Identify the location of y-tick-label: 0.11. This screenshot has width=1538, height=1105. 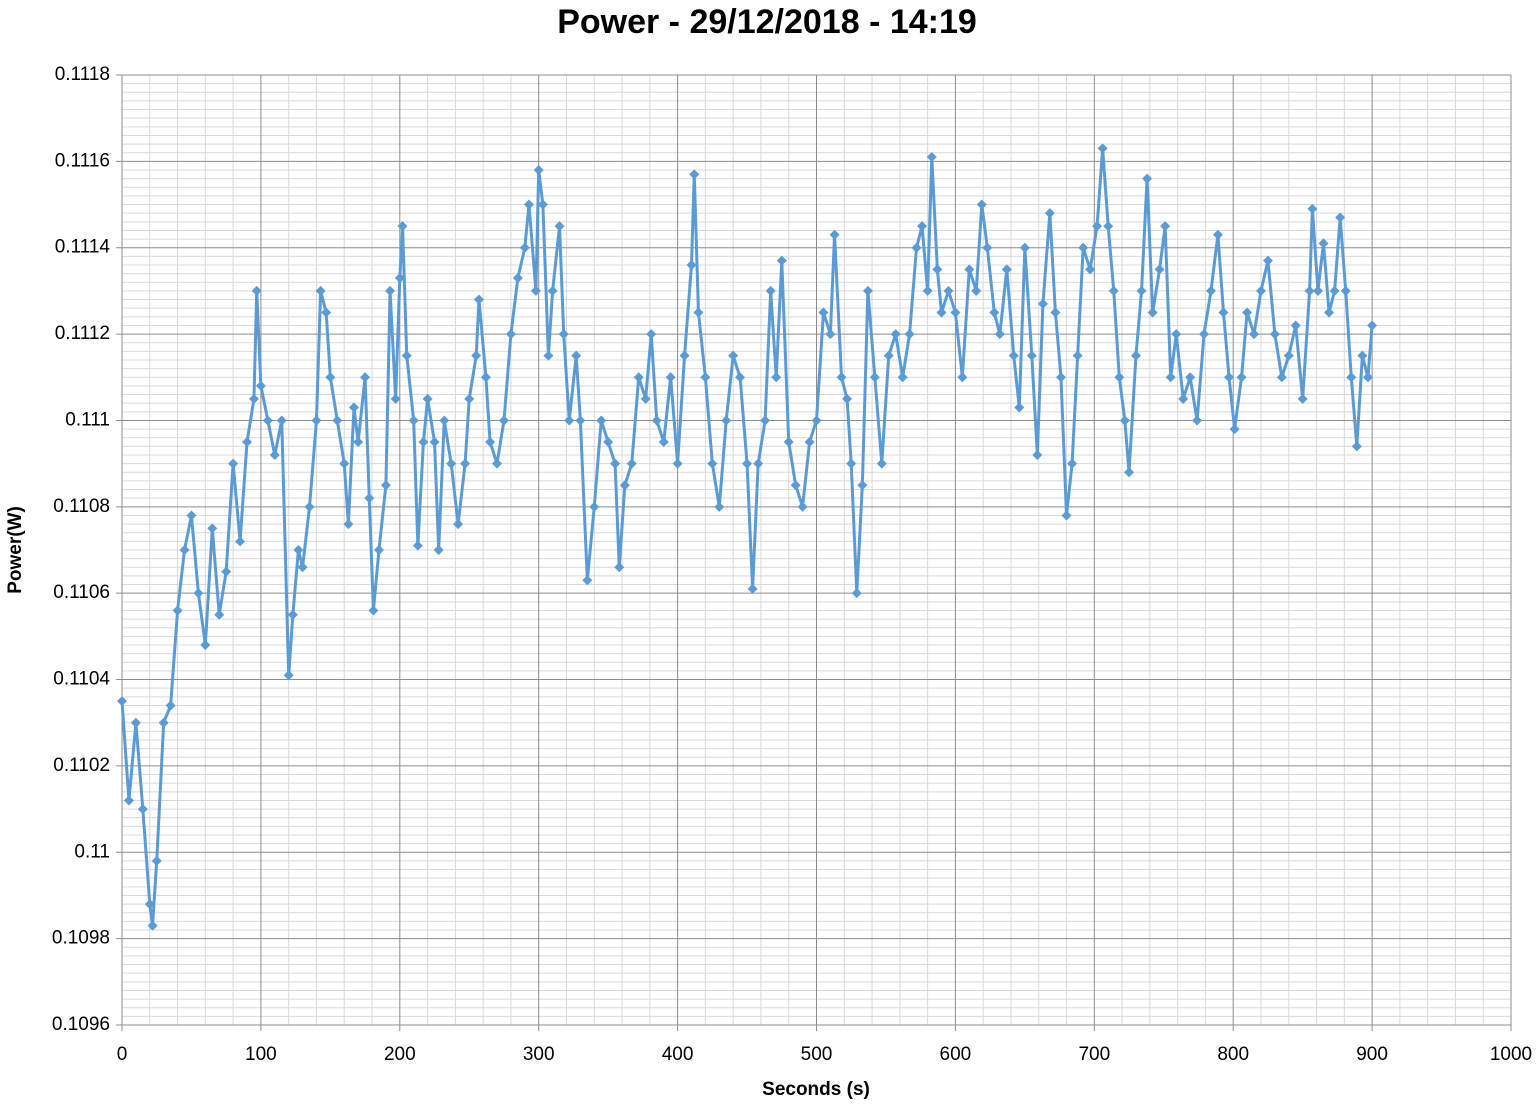
(92, 851).